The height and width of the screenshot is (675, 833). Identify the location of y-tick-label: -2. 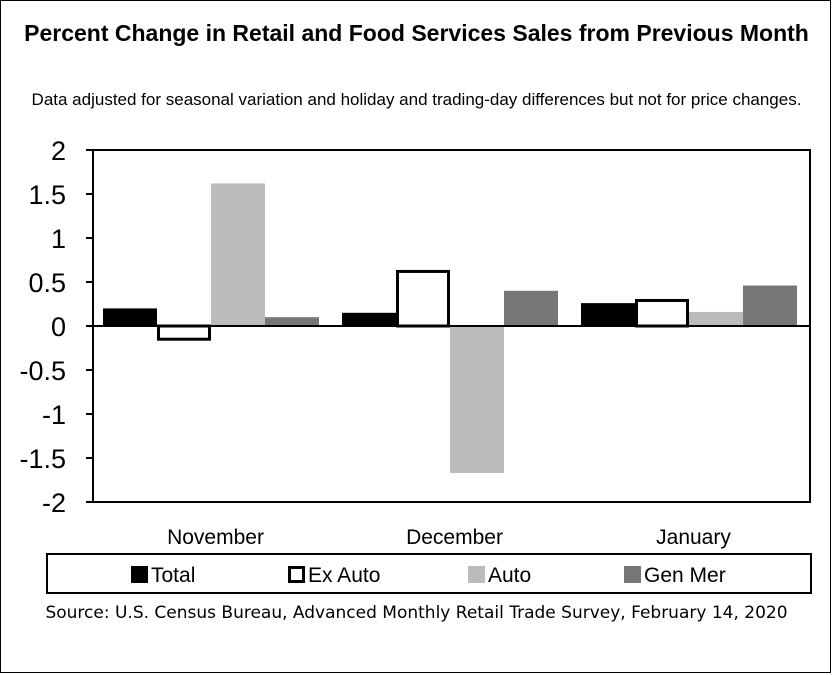
(54, 503).